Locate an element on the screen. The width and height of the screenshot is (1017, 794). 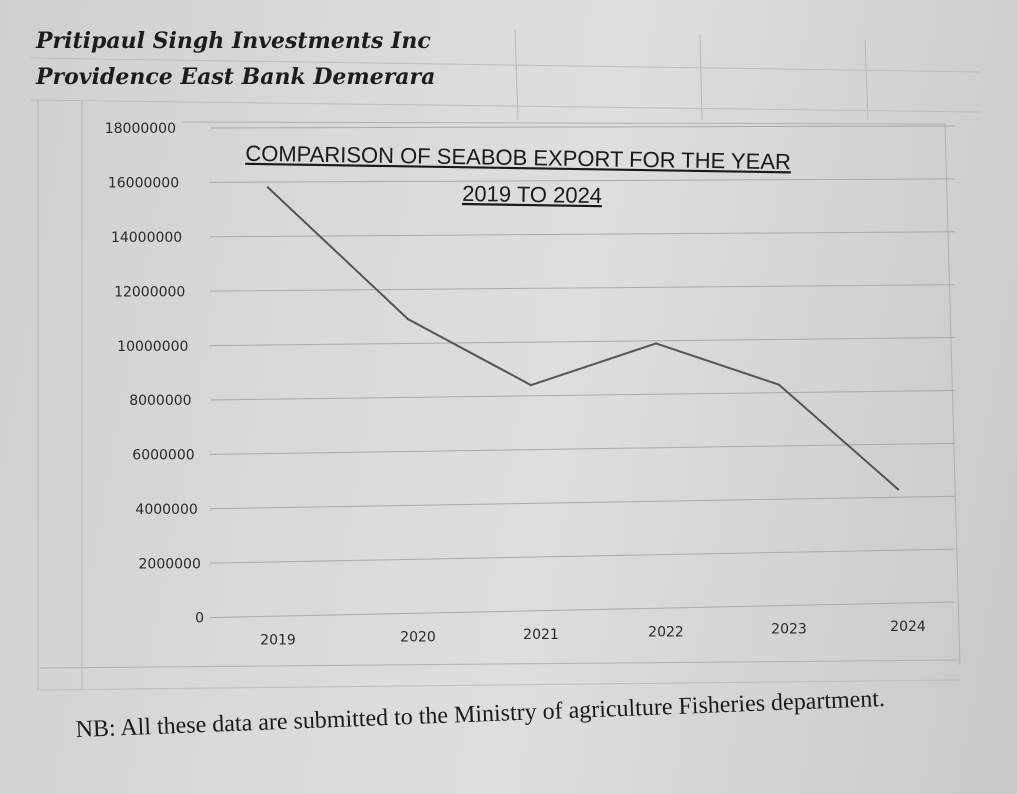
x-tick-label: 2021 is located at coordinates (541, 635).